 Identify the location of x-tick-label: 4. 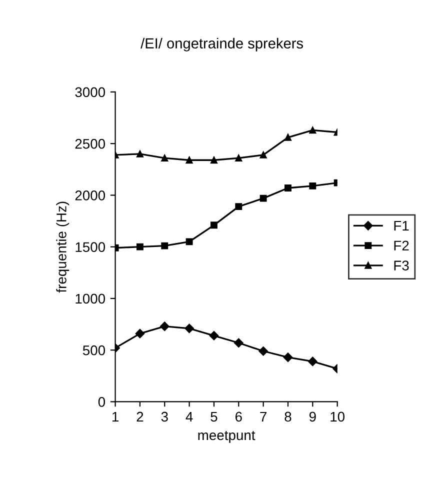
(189, 417).